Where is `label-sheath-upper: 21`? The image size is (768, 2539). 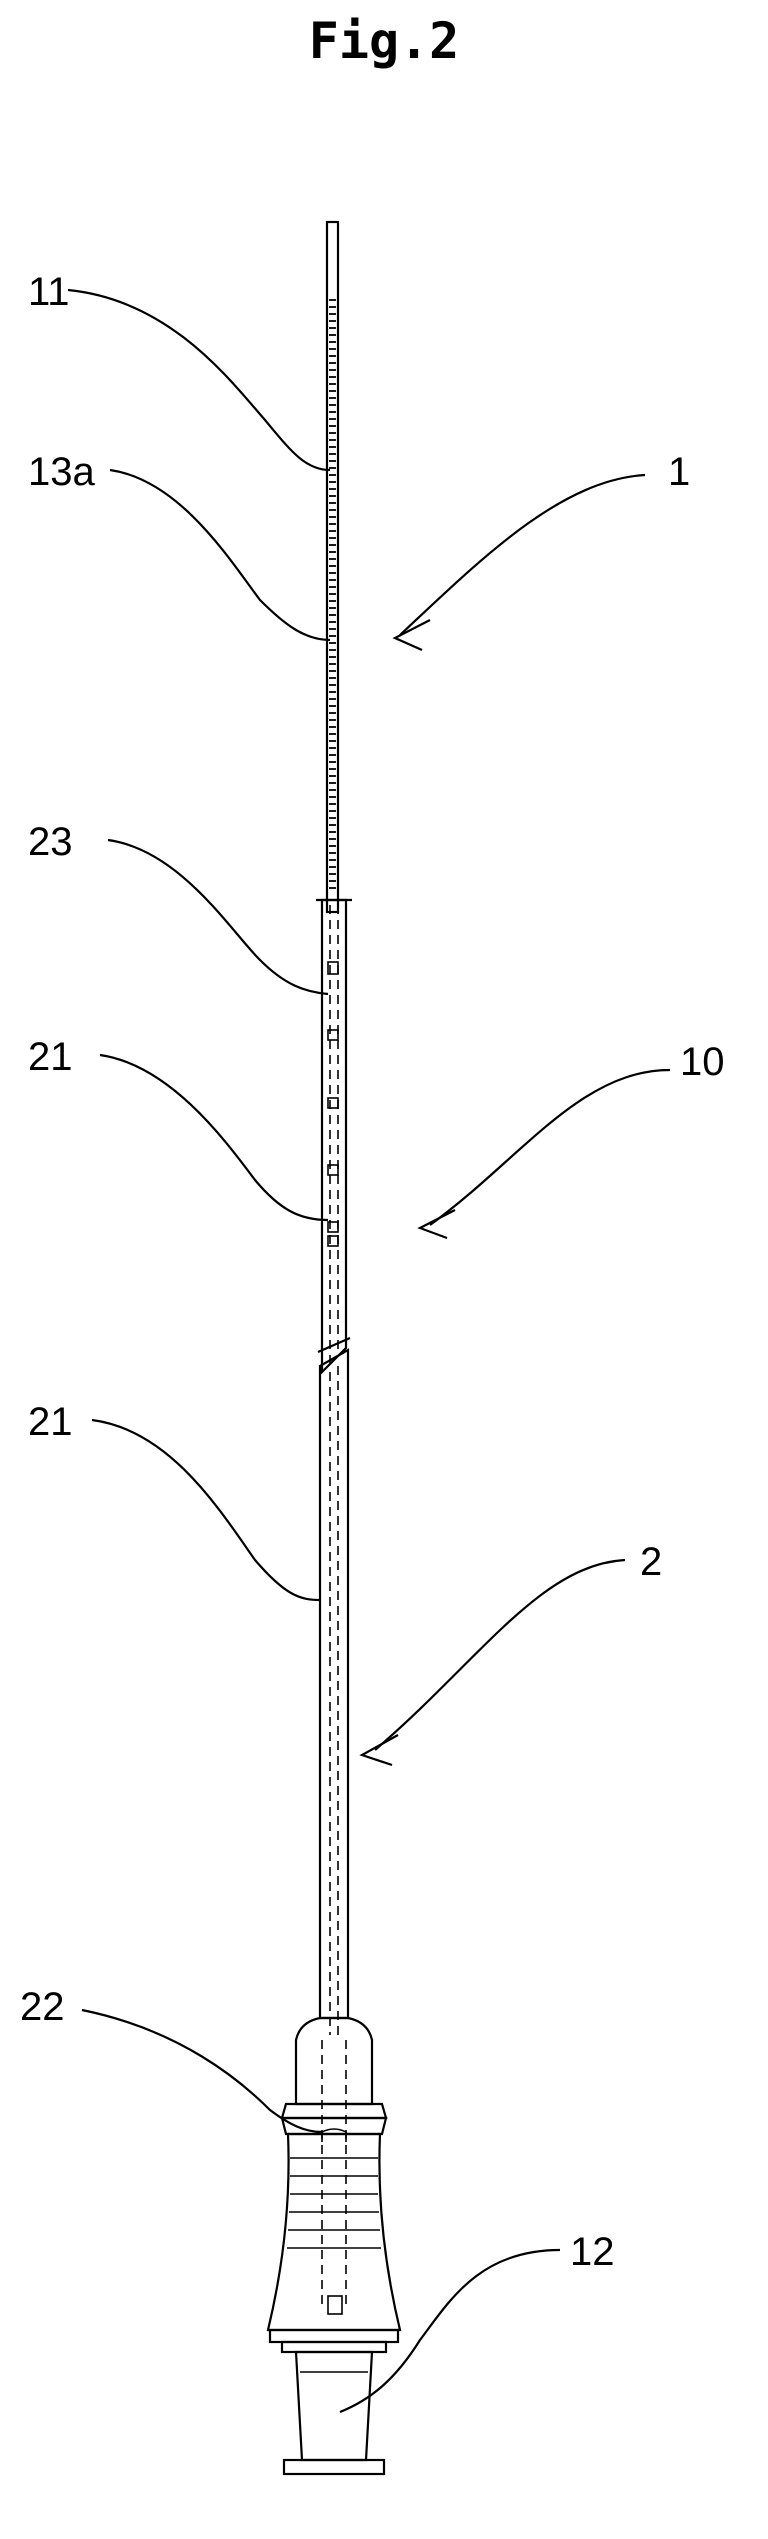
label-sheath-upper: 21 is located at coordinates (50, 1057).